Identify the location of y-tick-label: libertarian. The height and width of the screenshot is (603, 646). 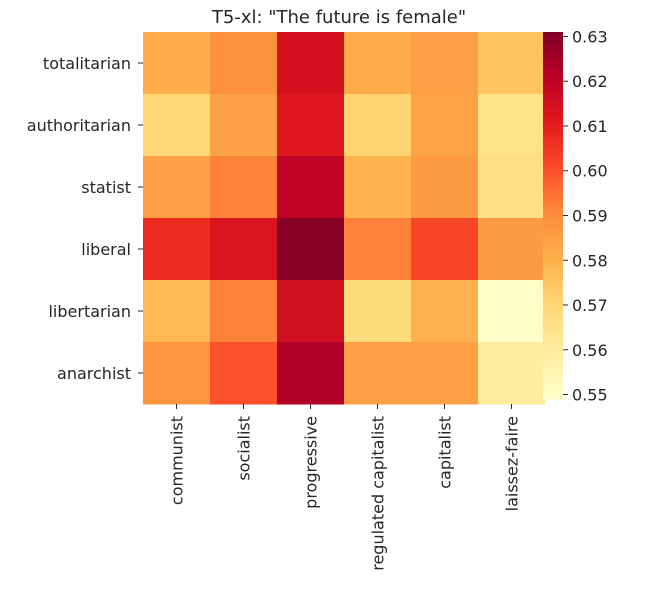
(89, 311).